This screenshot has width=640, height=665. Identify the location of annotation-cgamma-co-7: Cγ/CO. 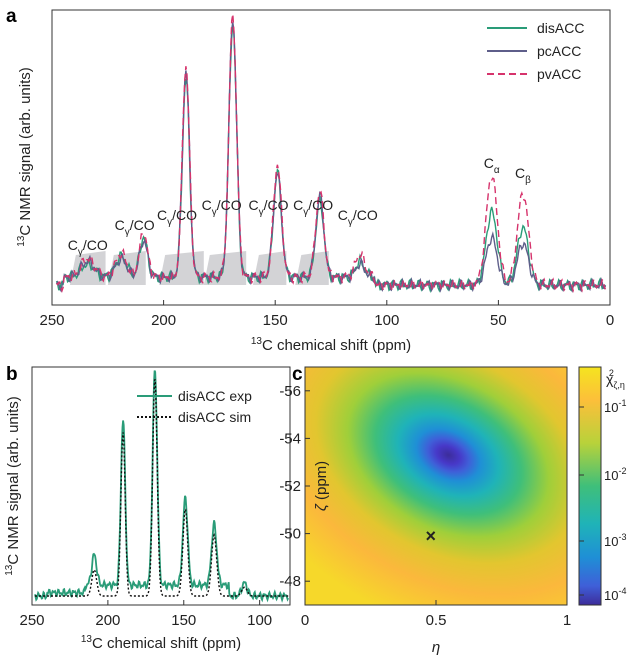
(358, 217).